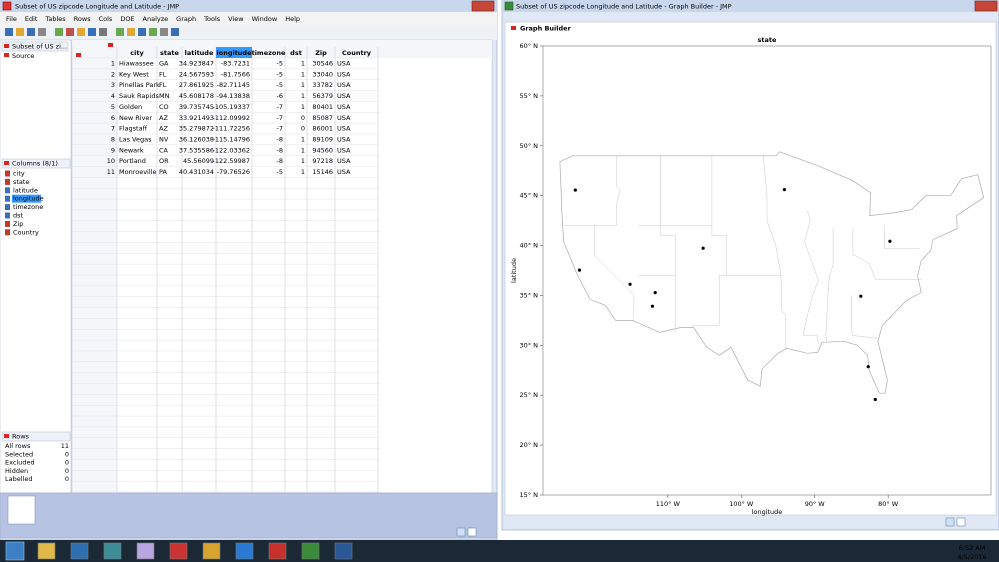 This screenshot has height=562, width=999. I want to click on menu-item: DOE, so click(127, 19).